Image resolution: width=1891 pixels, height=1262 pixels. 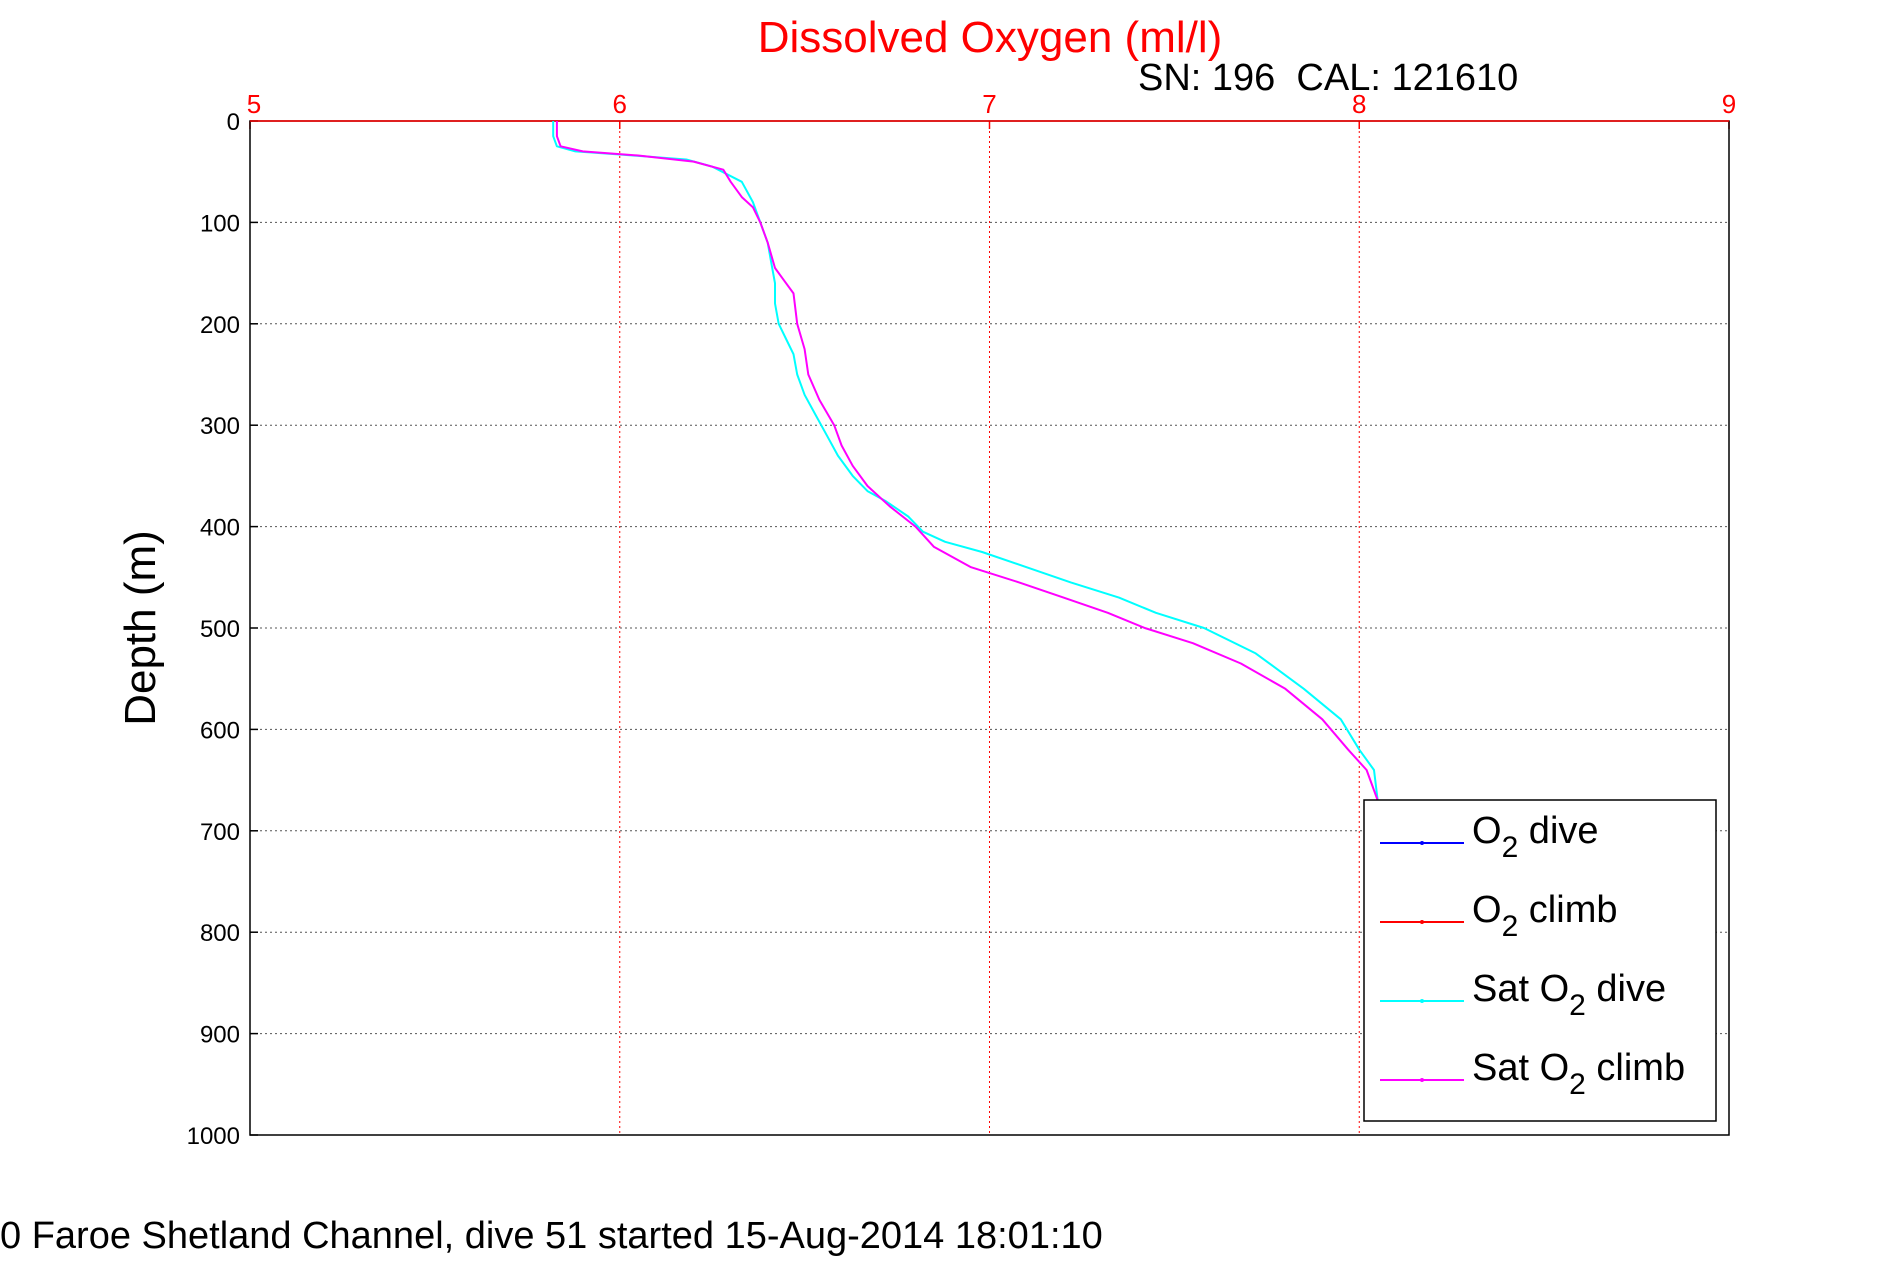 I want to click on x-tick-label: 5, so click(x=254, y=104).